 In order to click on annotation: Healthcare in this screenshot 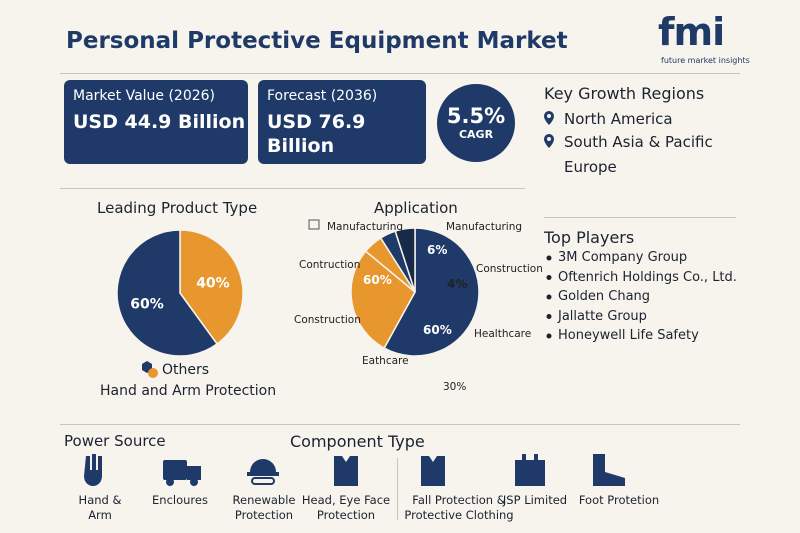, I will do `click(503, 334)`.